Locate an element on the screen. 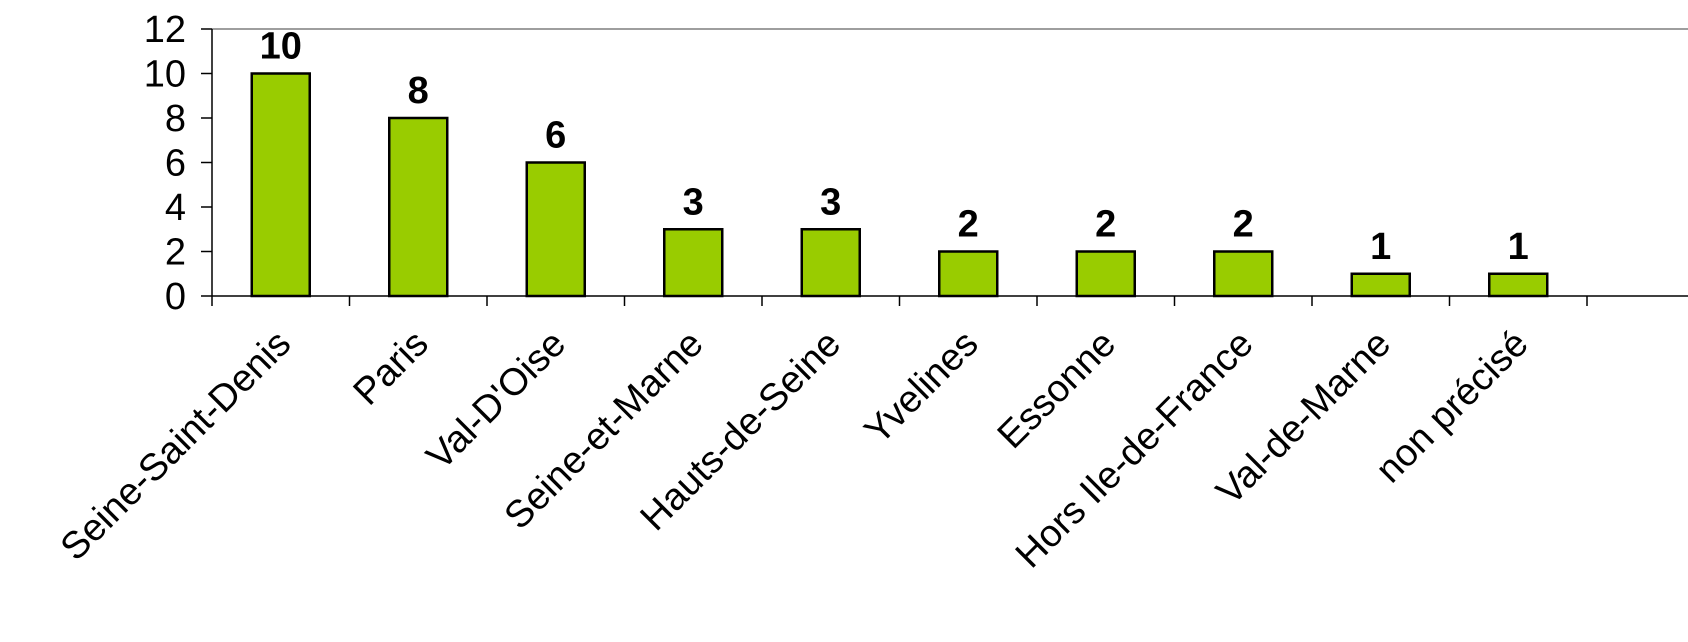 The width and height of the screenshot is (1688, 642). data-label: 6 is located at coordinates (555, 136).